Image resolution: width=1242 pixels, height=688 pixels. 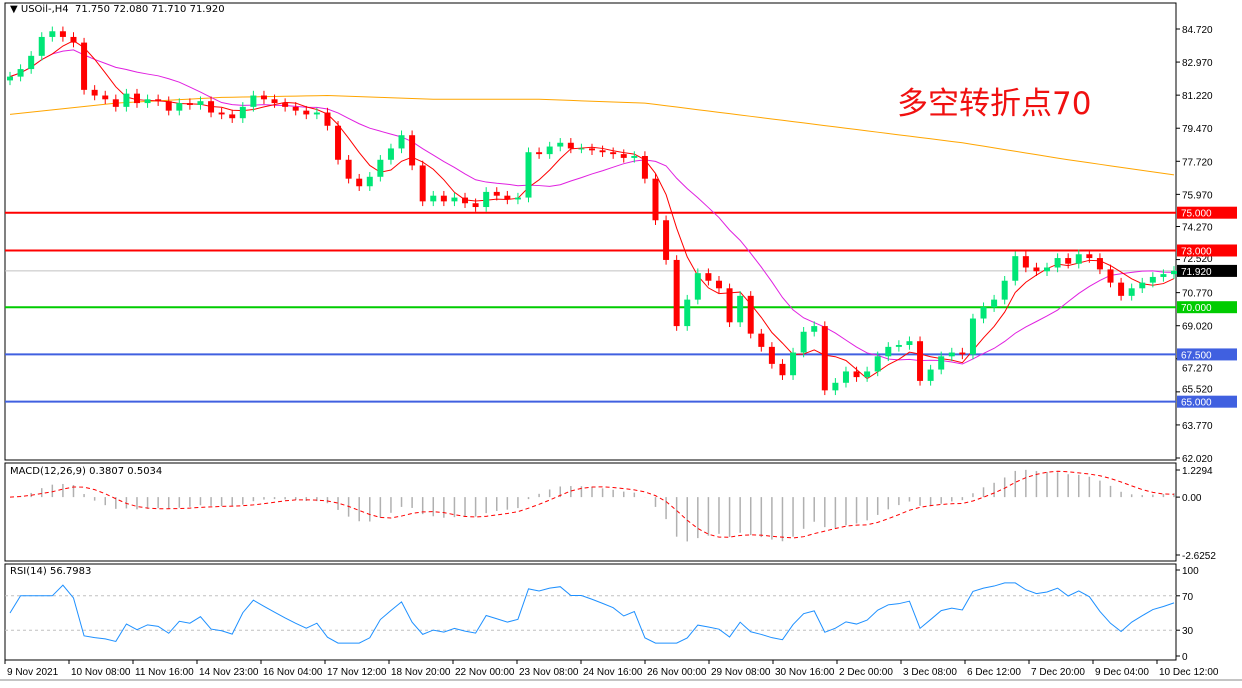 What do you see at coordinates (930, 672) in the screenshot?
I see `time-tick-label: 3 Dec 08:00` at bounding box center [930, 672].